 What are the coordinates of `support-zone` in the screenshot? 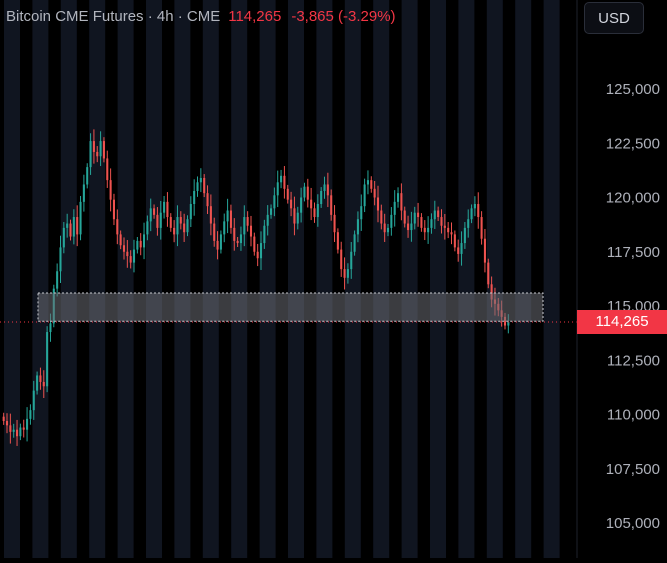 It's located at (290, 307).